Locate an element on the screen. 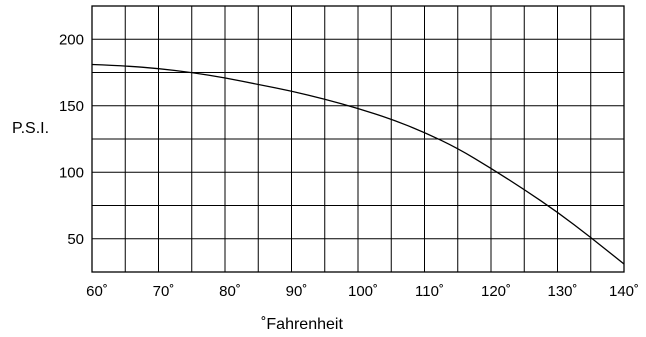  x-tick-label: 120˚ is located at coordinates (496, 291).